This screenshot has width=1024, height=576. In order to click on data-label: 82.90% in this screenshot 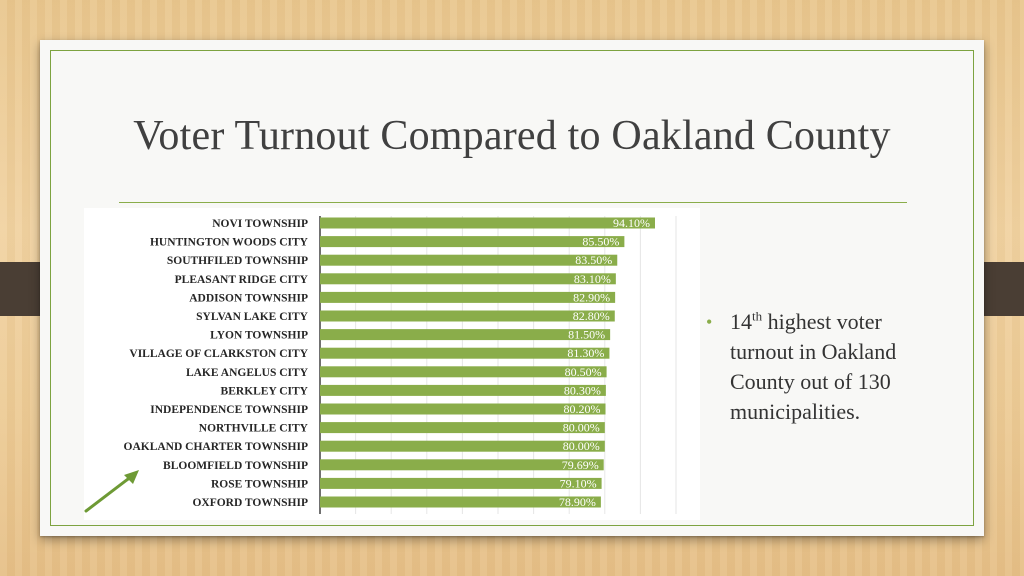, I will do `click(591, 297)`.